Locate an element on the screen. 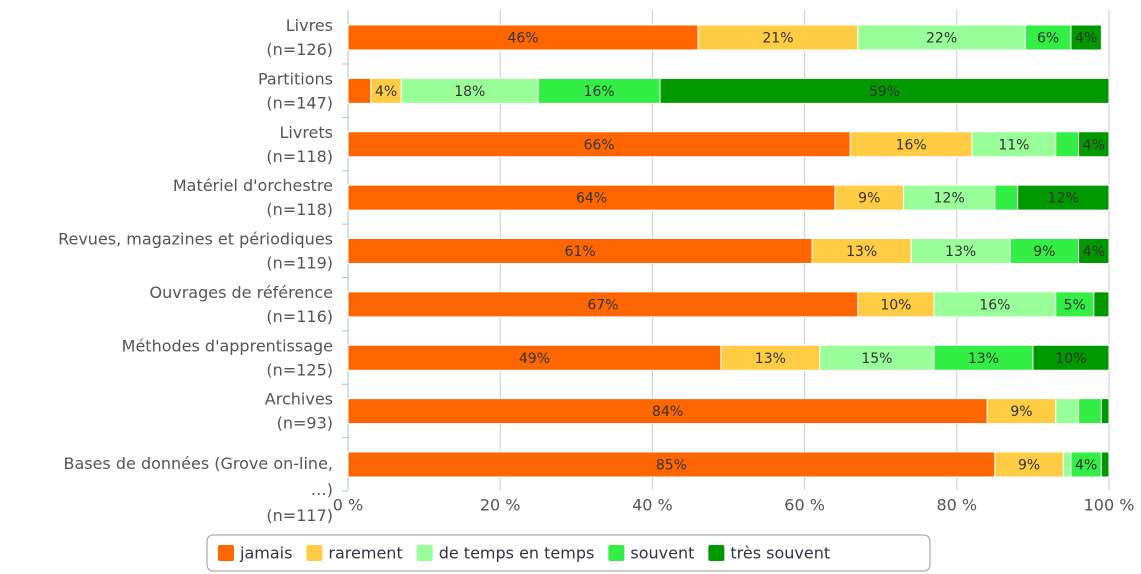 Image resolution: width=1141 pixels, height=574 pixels. value-label: 59% is located at coordinates (884, 92).